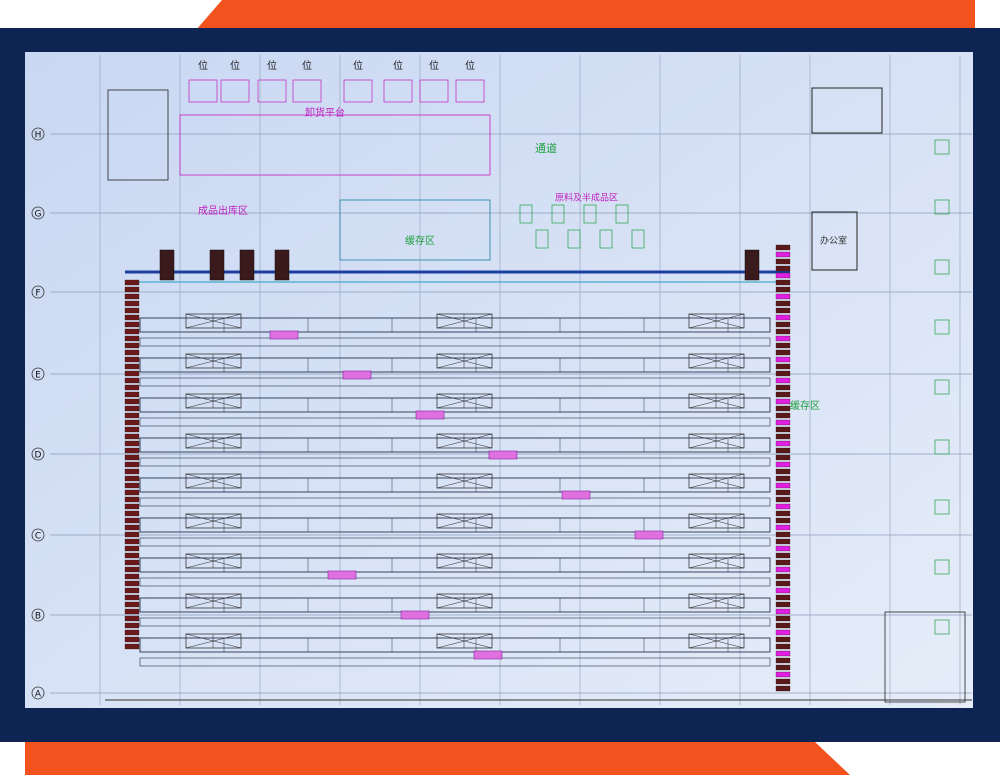 The width and height of the screenshot is (1000, 775). I want to click on bottom-accent, so click(437, 758).